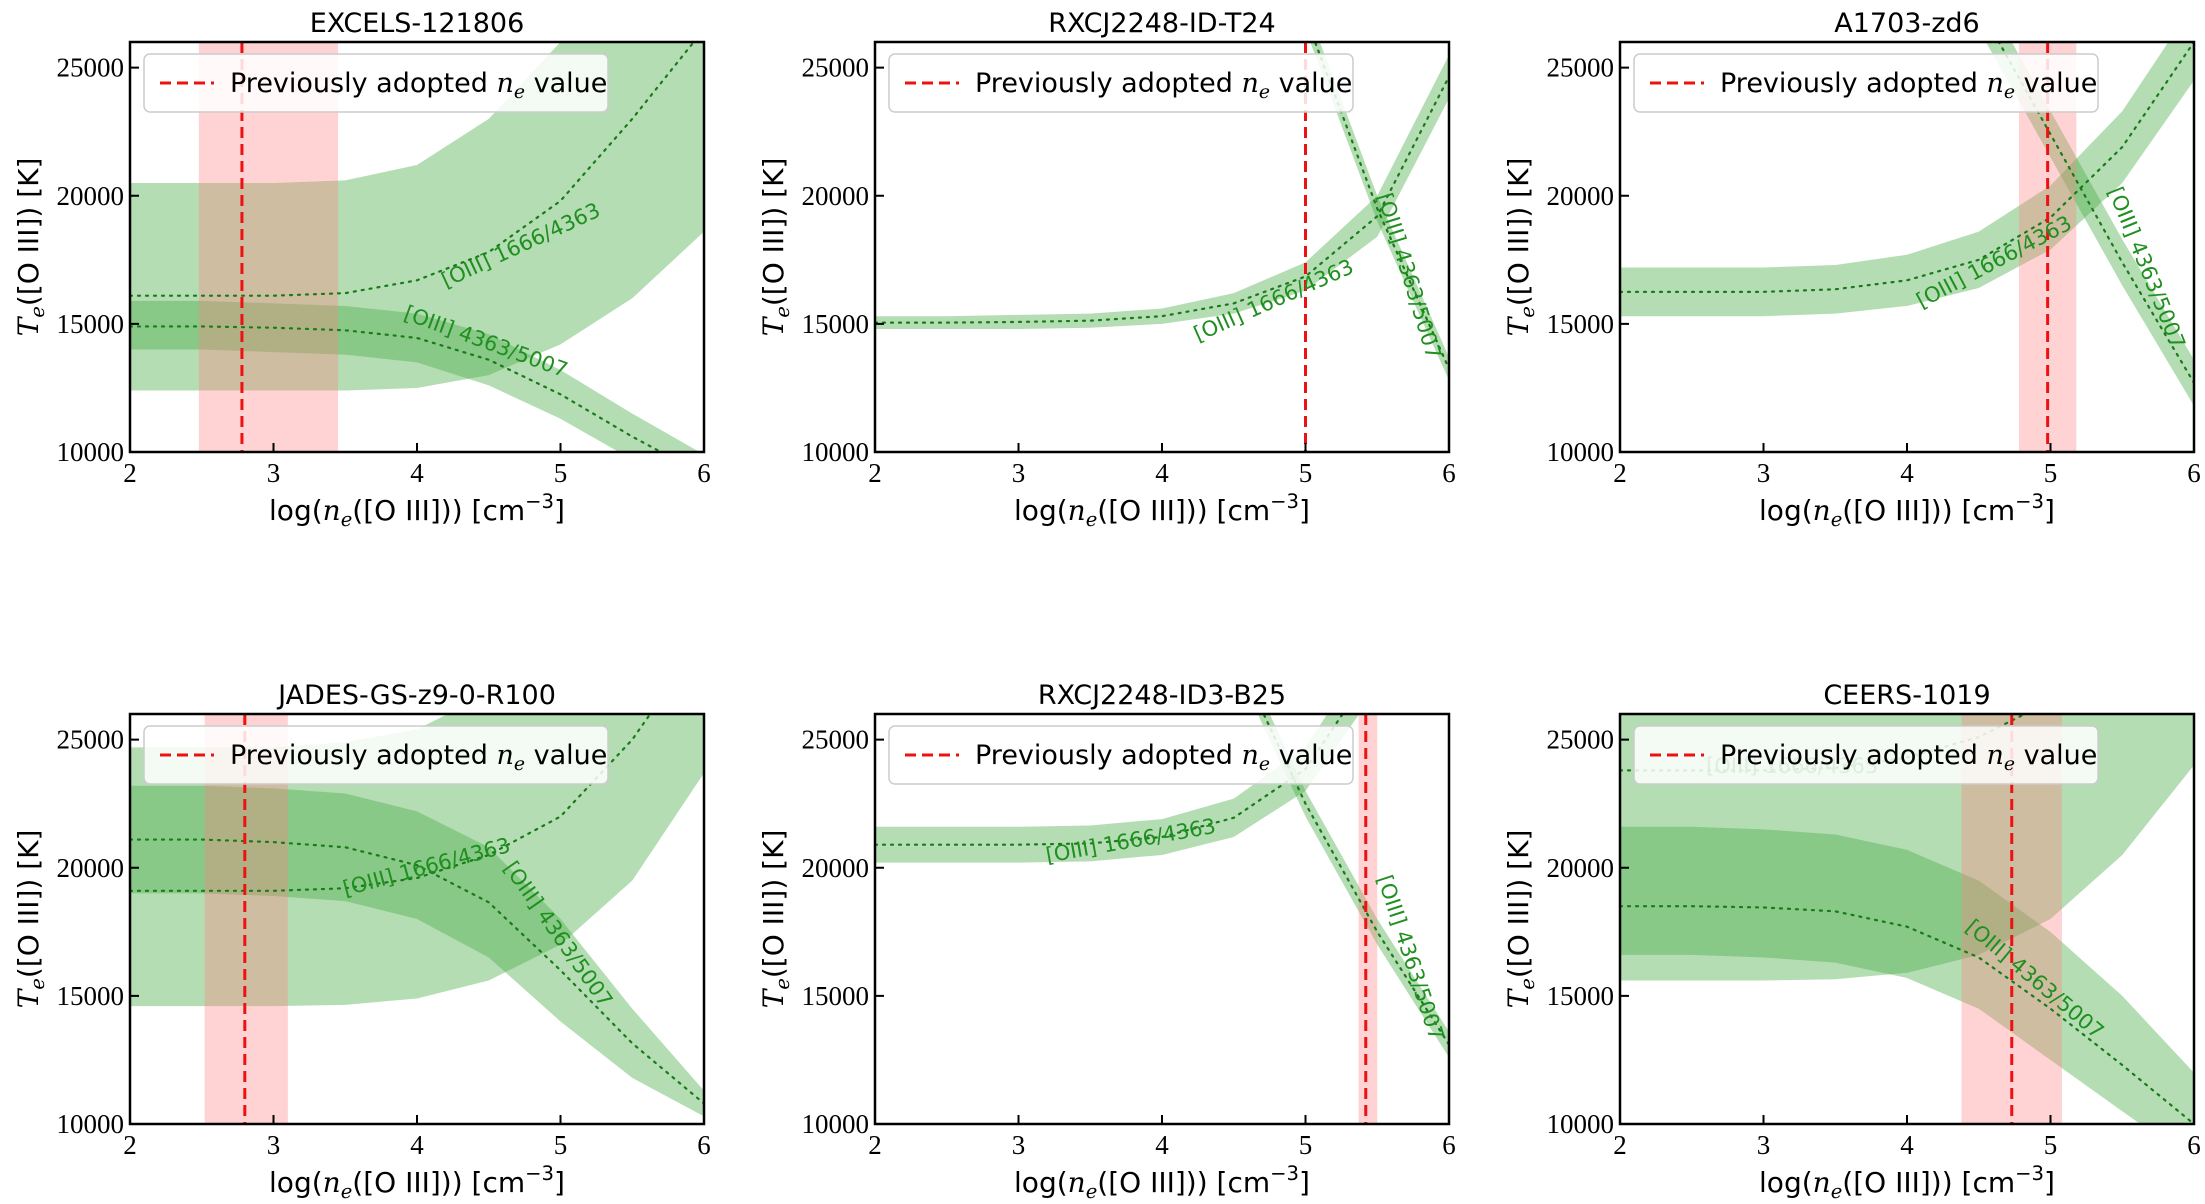  I want to click on annotation: [OIII] 4363/5007, so click(1408, 276).